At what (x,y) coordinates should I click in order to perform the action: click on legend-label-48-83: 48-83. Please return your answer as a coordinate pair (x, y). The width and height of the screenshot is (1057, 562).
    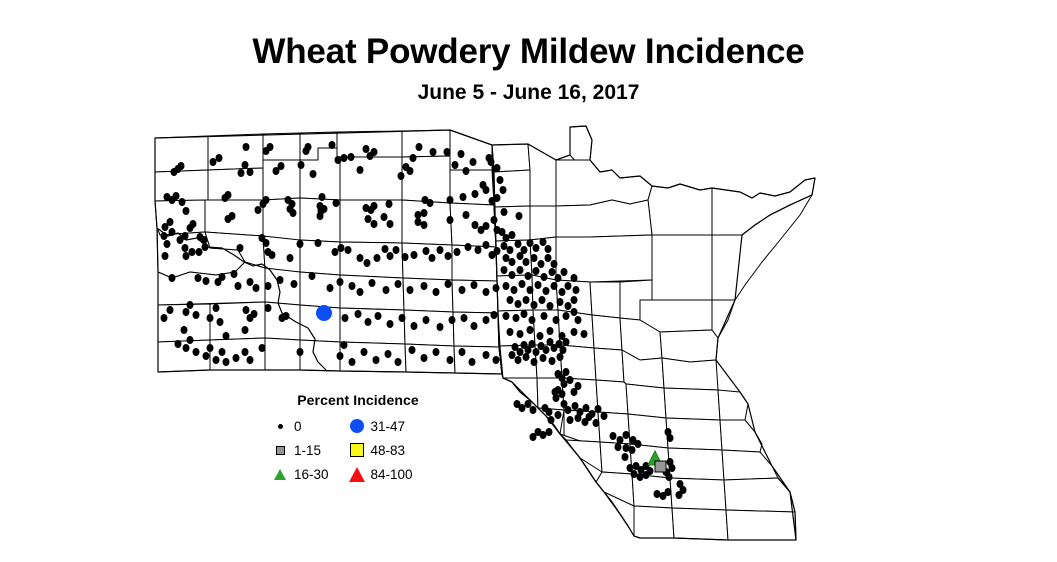
    Looking at the image, I should click on (388, 450).